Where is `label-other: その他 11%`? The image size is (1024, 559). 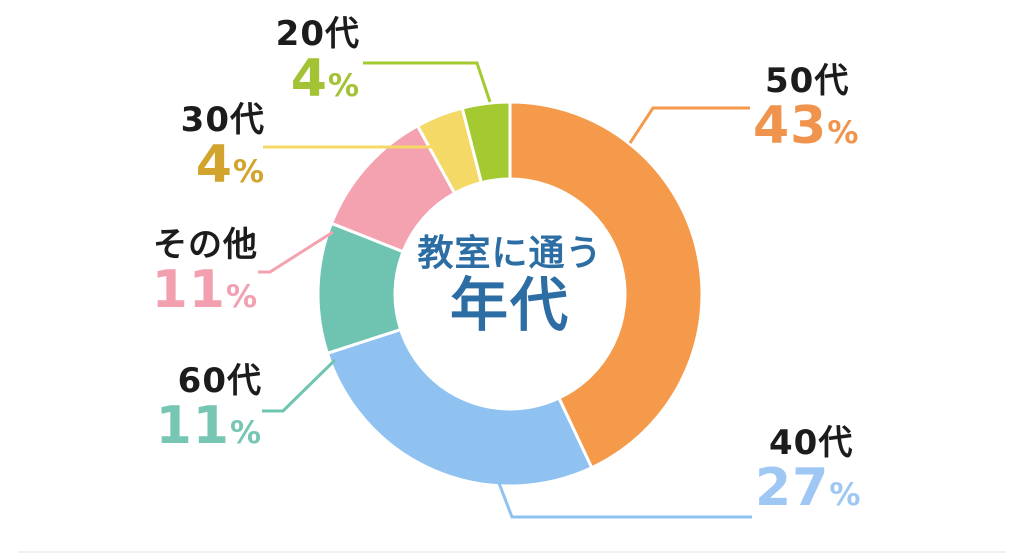 label-other: その他 11% is located at coordinates (158, 271).